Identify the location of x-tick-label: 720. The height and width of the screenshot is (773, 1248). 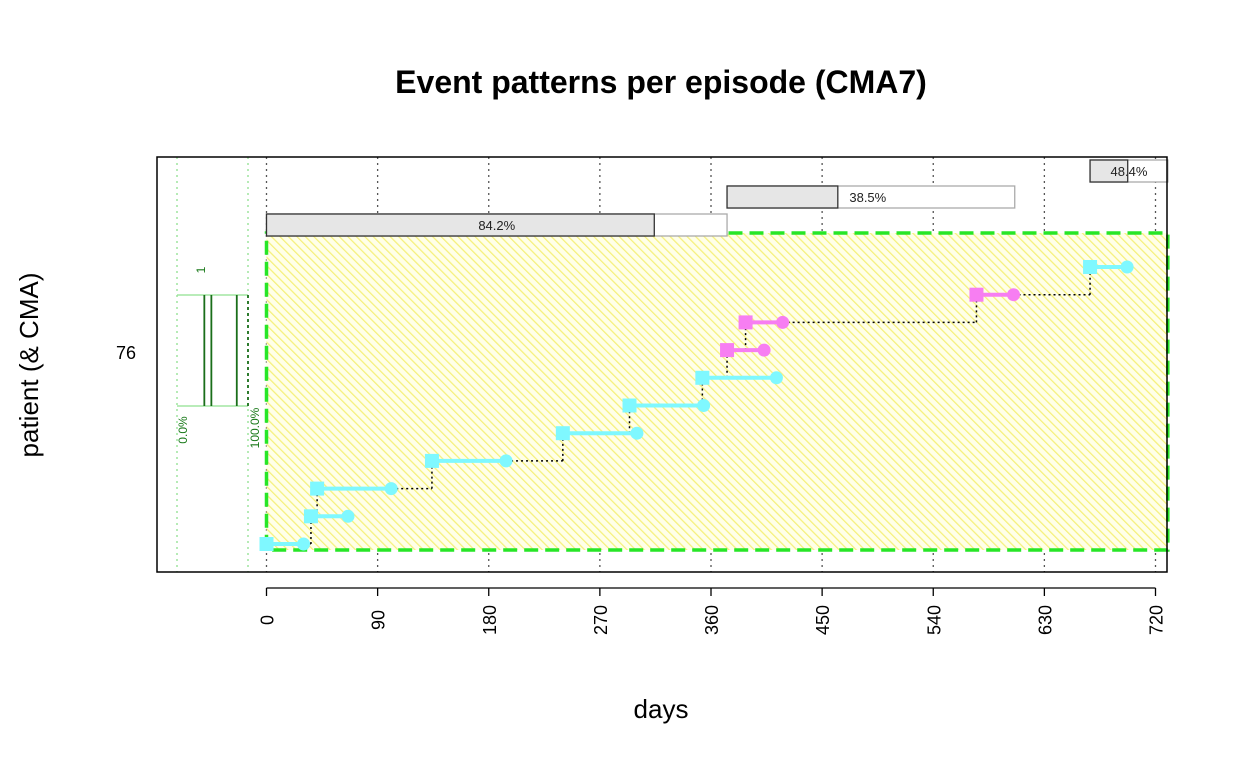
(1157, 620).